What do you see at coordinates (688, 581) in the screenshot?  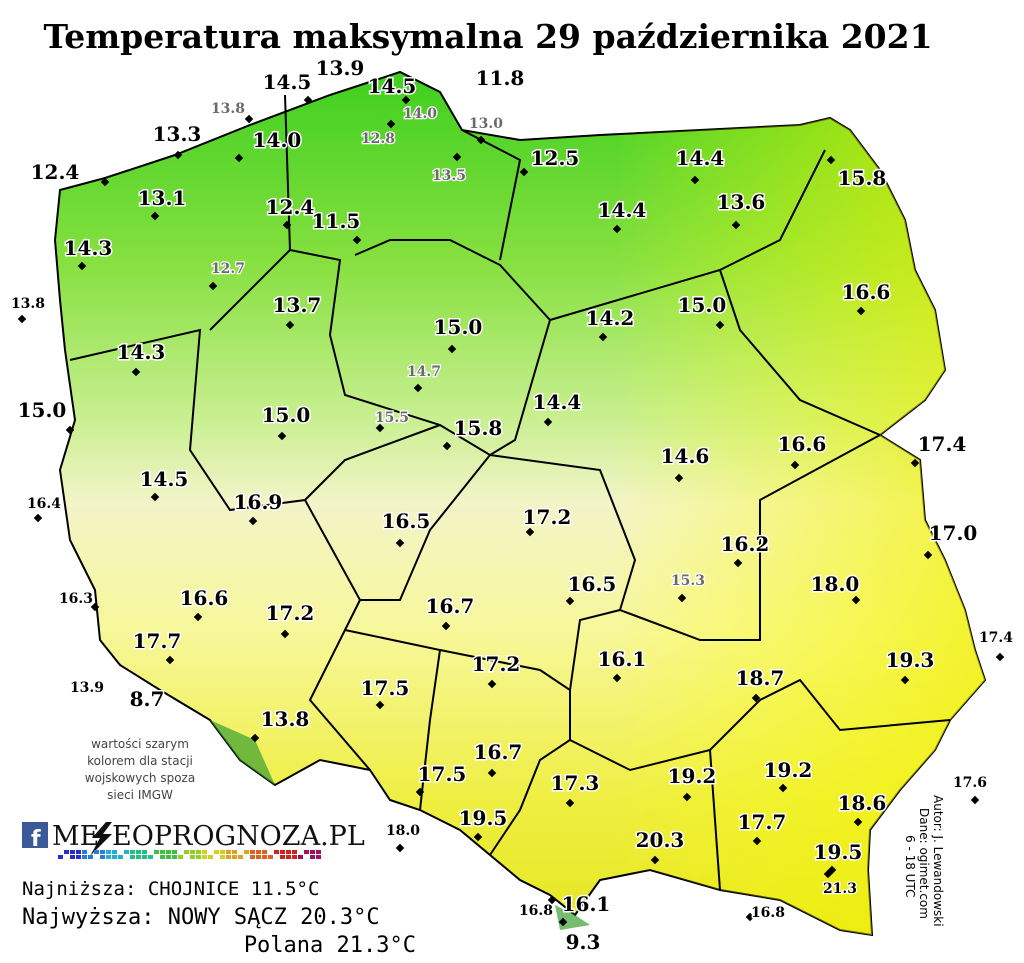 I see `station-value: 15.3` at bounding box center [688, 581].